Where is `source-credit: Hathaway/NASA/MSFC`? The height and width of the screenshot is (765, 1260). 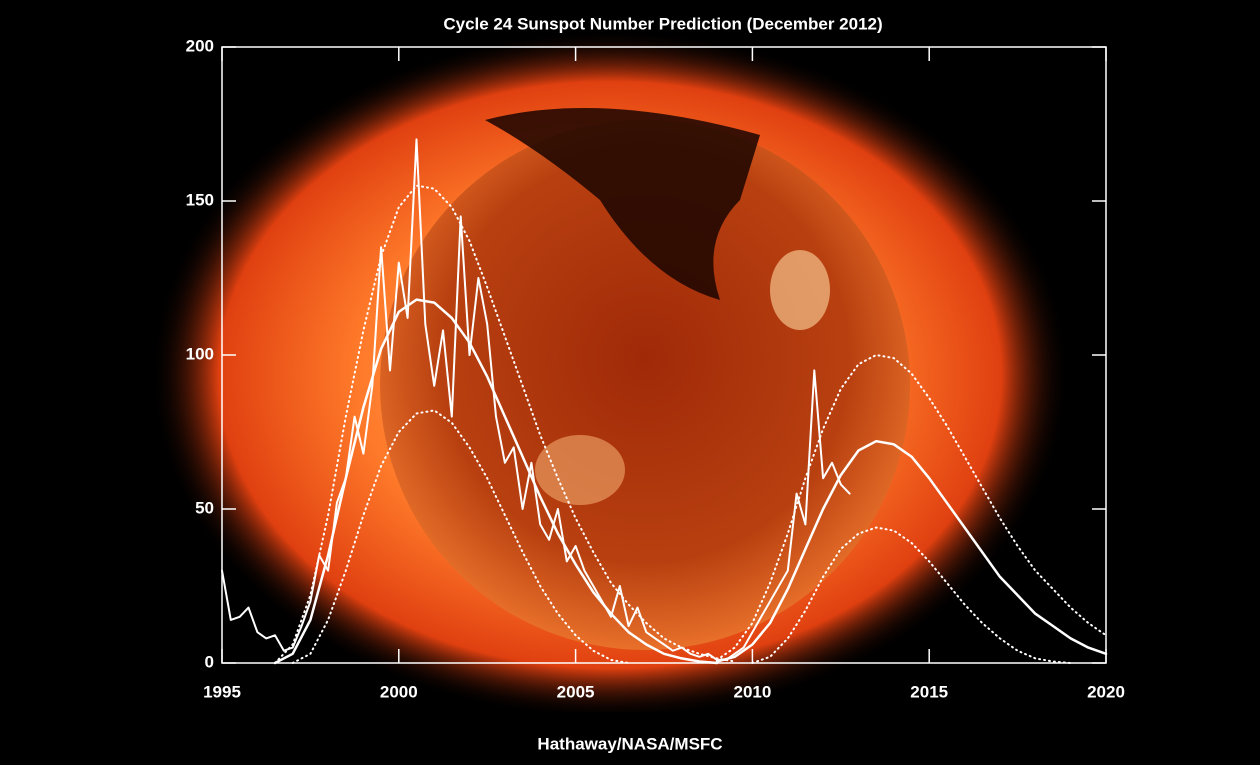
source-credit: Hathaway/NASA/MSFC is located at coordinates (629, 743).